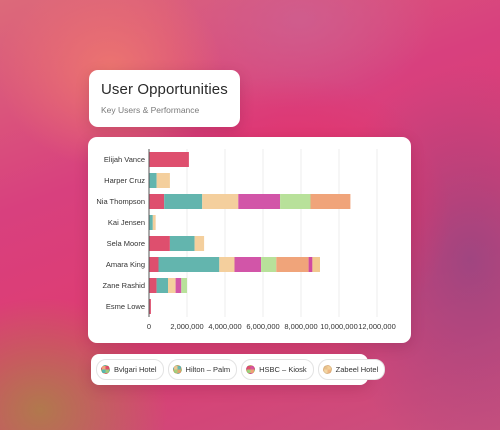 This screenshot has width=500, height=430. What do you see at coordinates (125, 306) in the screenshot?
I see `category-label: Esme Lowe` at bounding box center [125, 306].